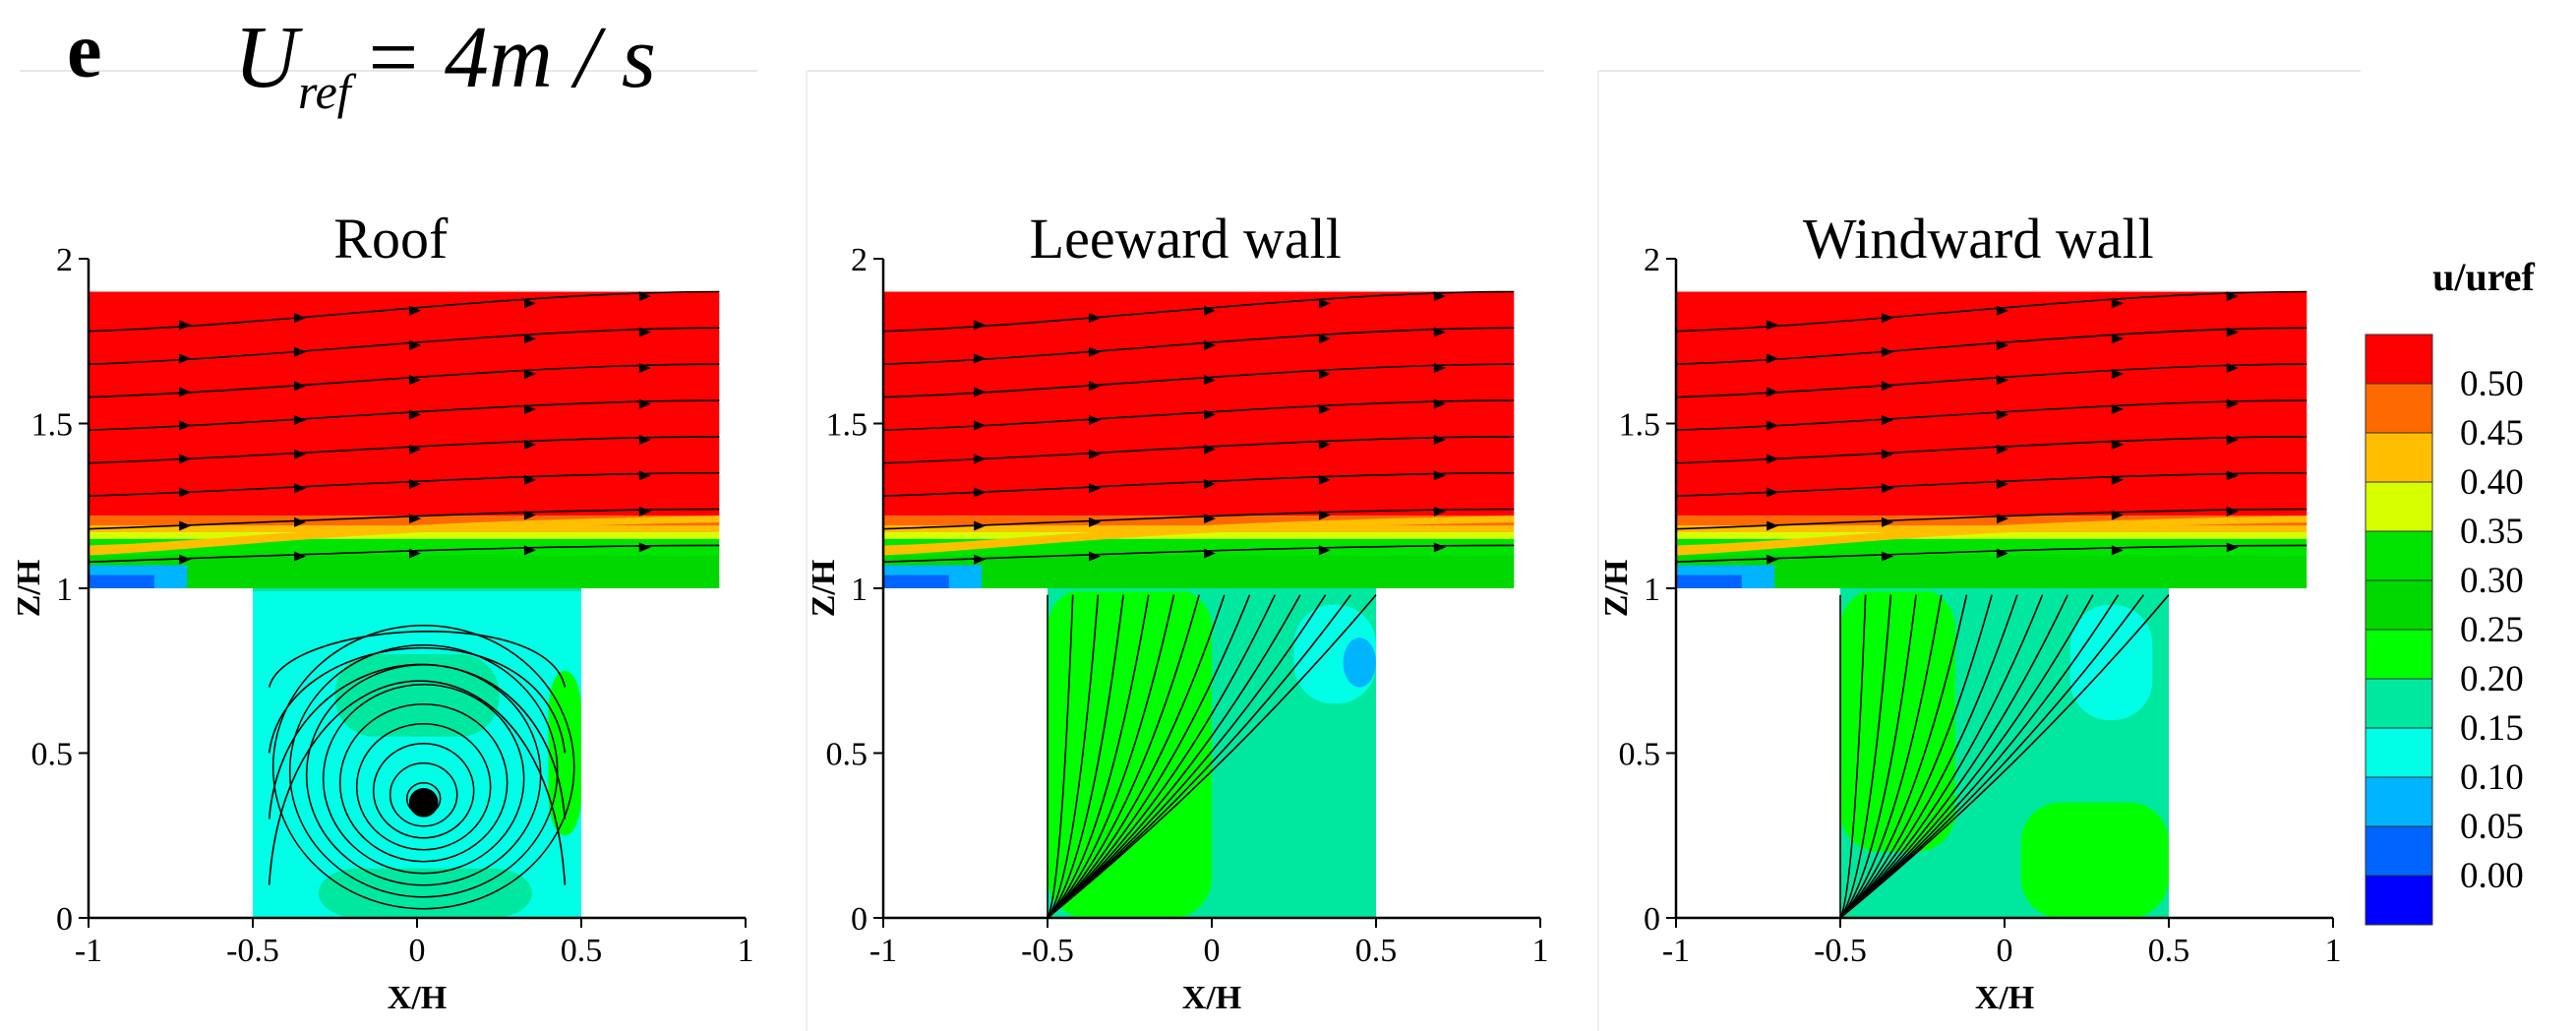 This screenshot has height=1031, width=2576. Describe the element at coordinates (2399, 900) in the screenshot. I see `colorbar-swatch-bottom` at that location.